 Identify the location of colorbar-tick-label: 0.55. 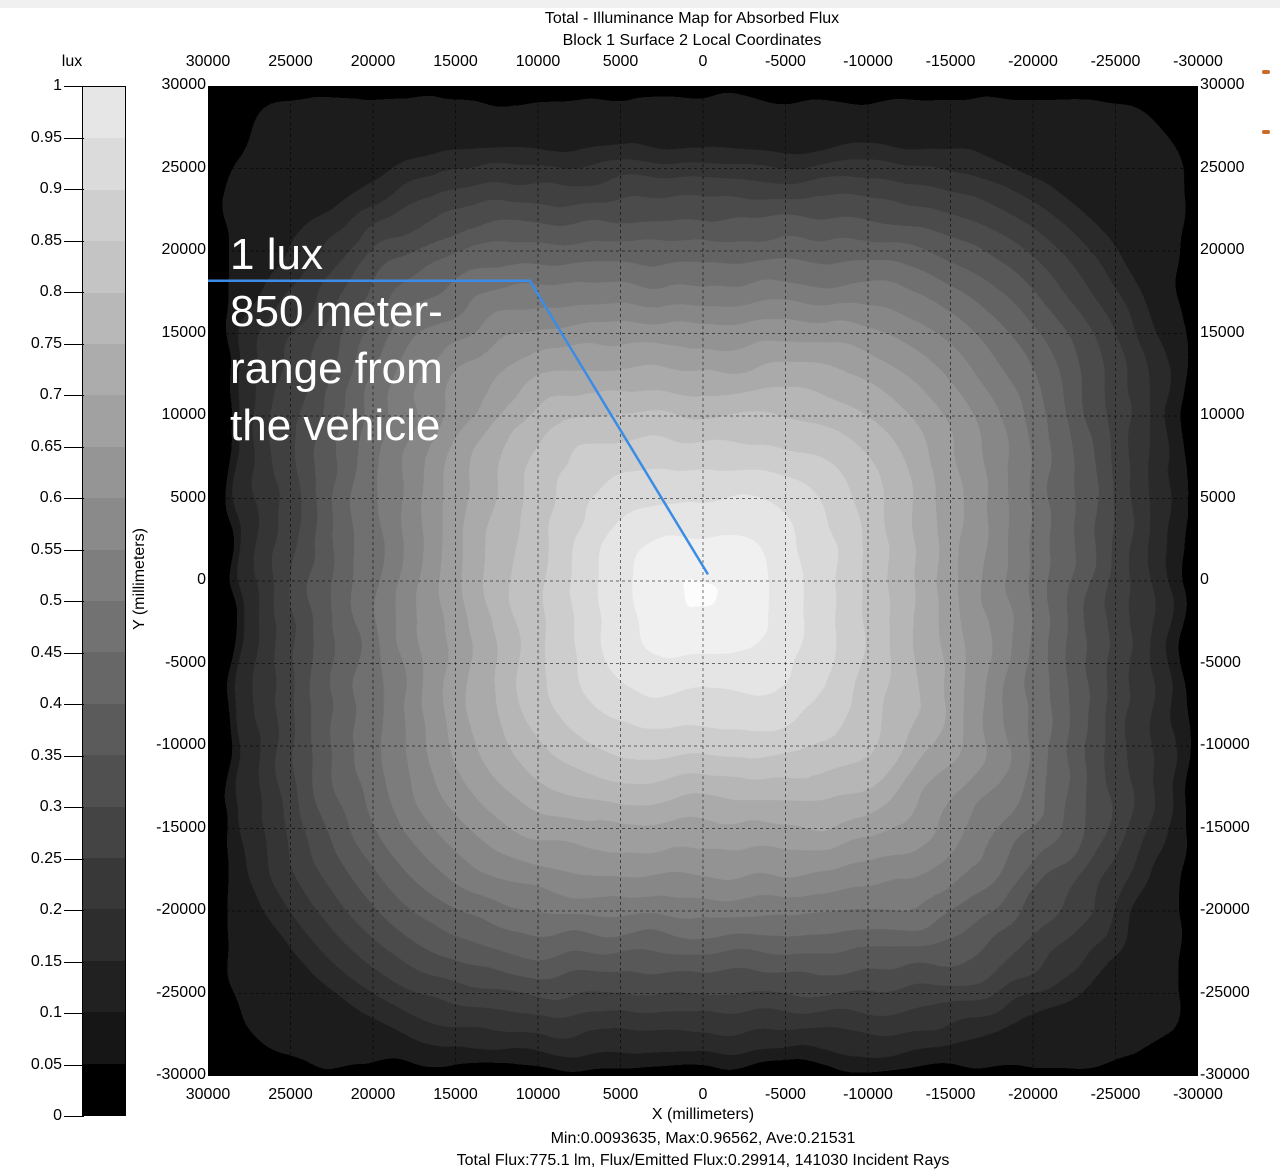
(46, 549).